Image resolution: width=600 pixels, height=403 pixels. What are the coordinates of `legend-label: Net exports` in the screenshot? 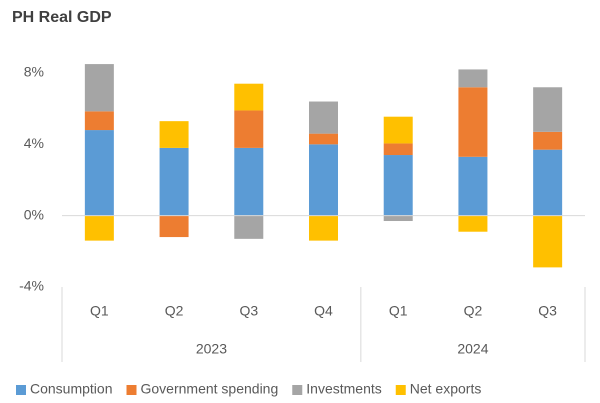 It's located at (446, 389).